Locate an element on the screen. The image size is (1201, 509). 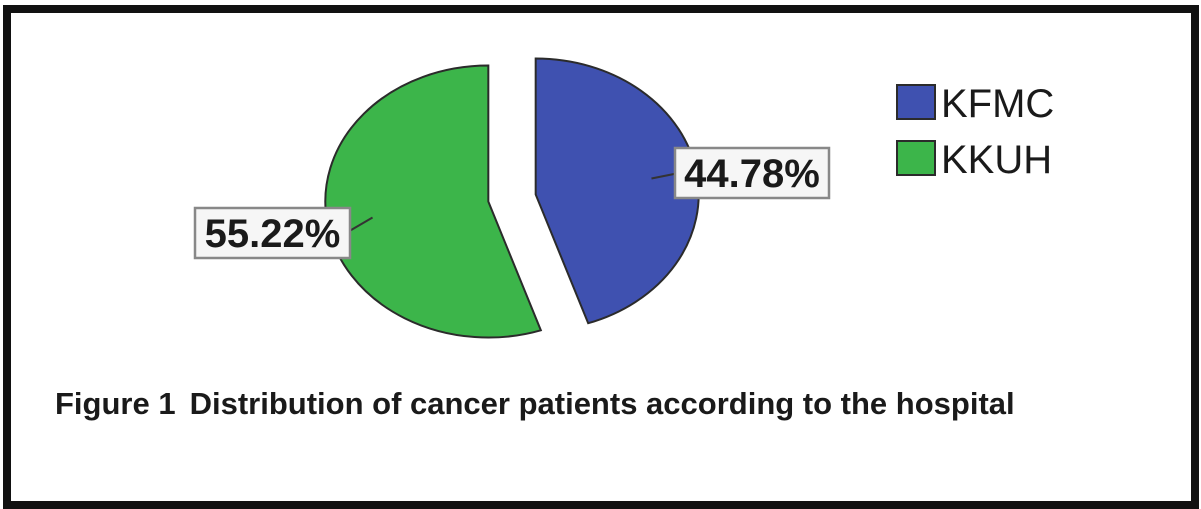
data-label-text: 44.78% is located at coordinates (752, 174).